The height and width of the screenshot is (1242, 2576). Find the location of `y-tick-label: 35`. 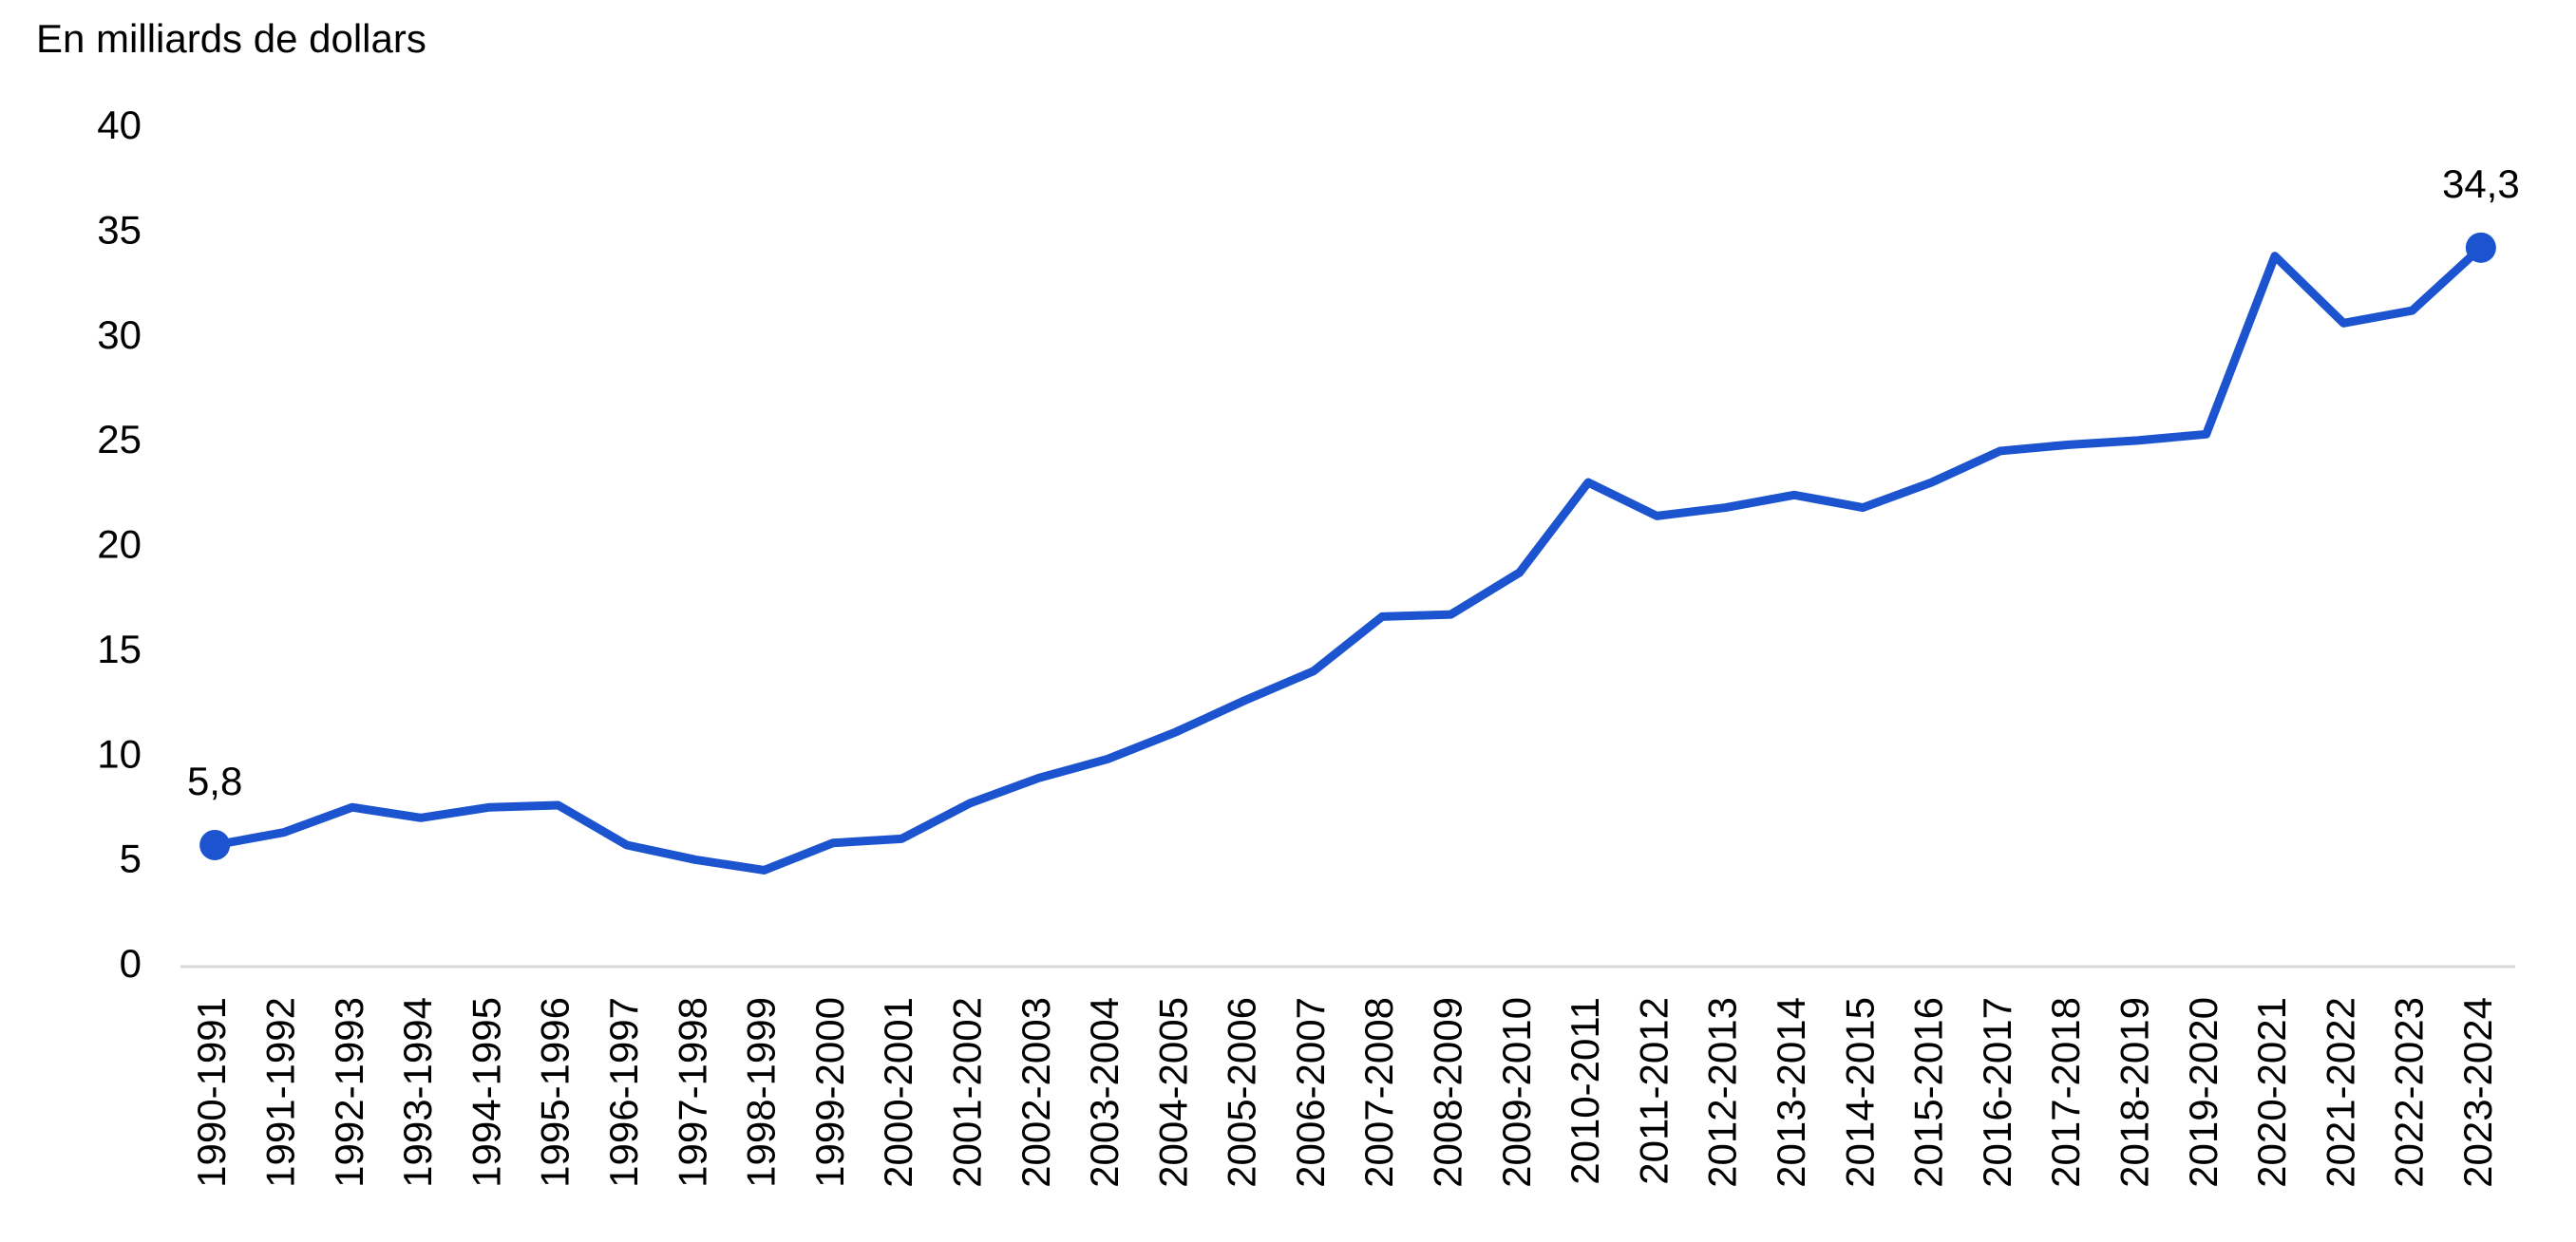

y-tick-label: 35 is located at coordinates (119, 229).